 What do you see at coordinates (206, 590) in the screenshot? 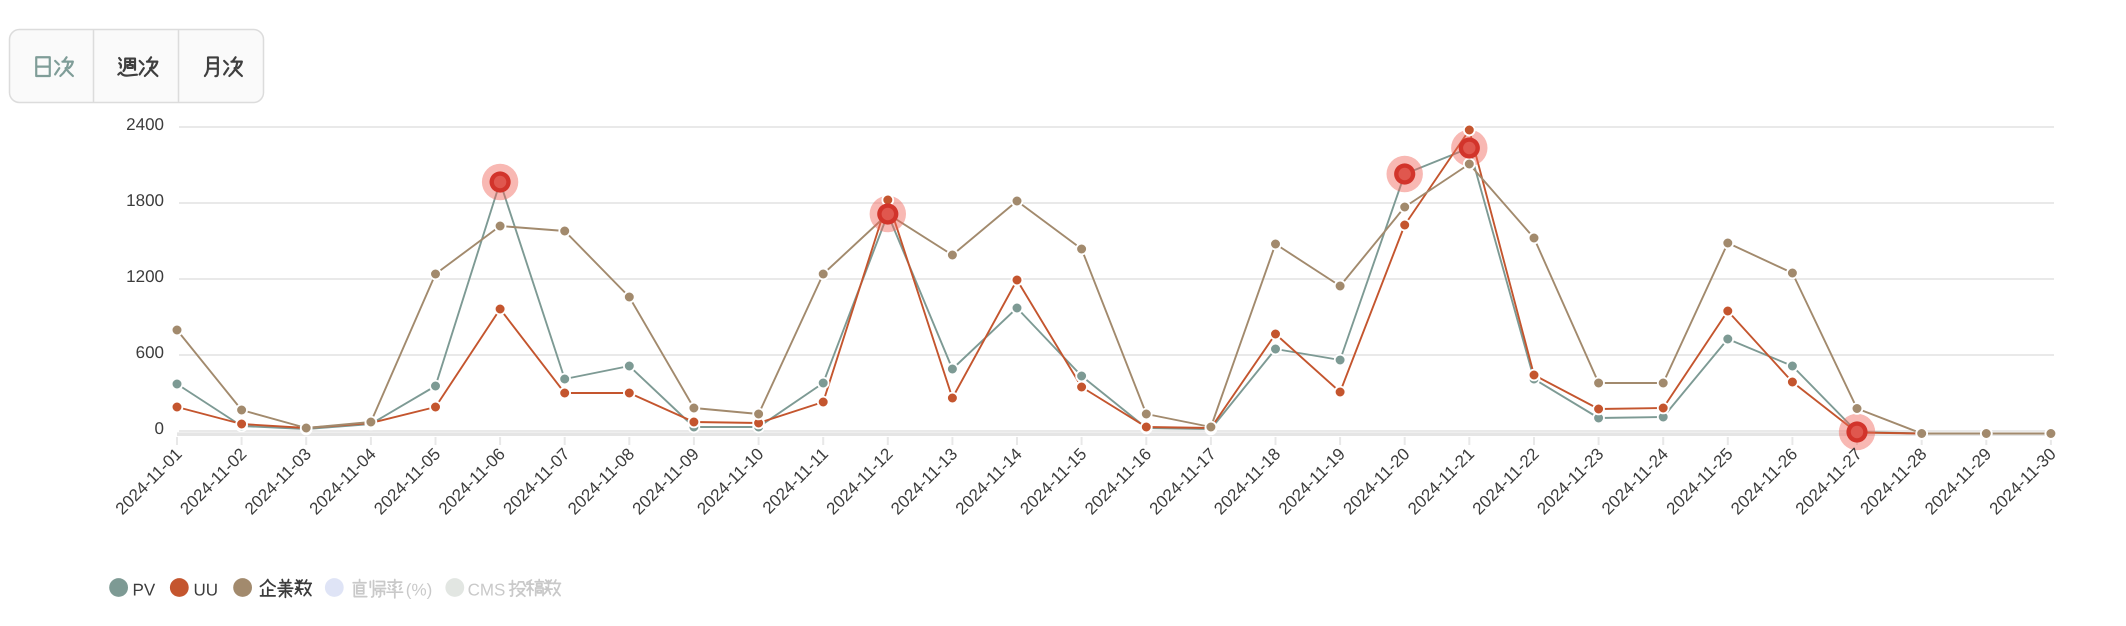
I see `svg-text: UU` at bounding box center [206, 590].